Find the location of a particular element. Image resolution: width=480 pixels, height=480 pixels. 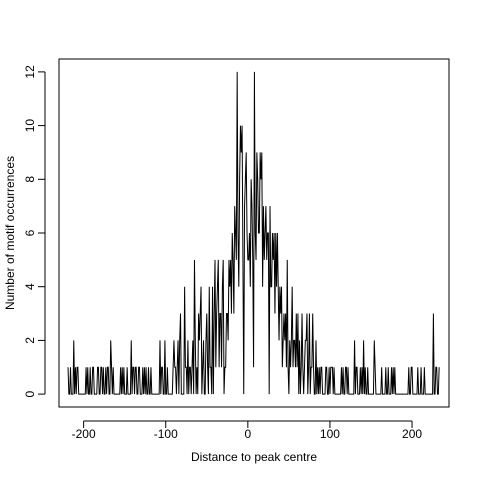

x-tick-label: 200 is located at coordinates (412, 434).